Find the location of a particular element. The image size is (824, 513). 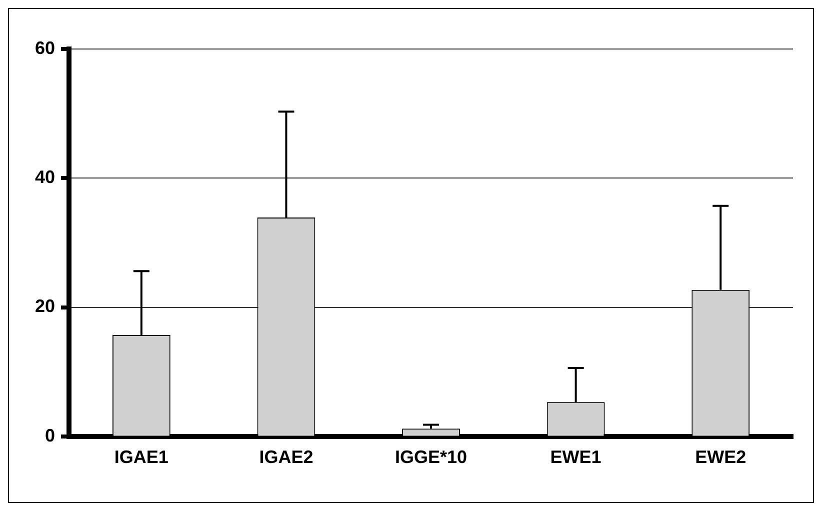

y-tick-label: 20 is located at coordinates (45, 306).